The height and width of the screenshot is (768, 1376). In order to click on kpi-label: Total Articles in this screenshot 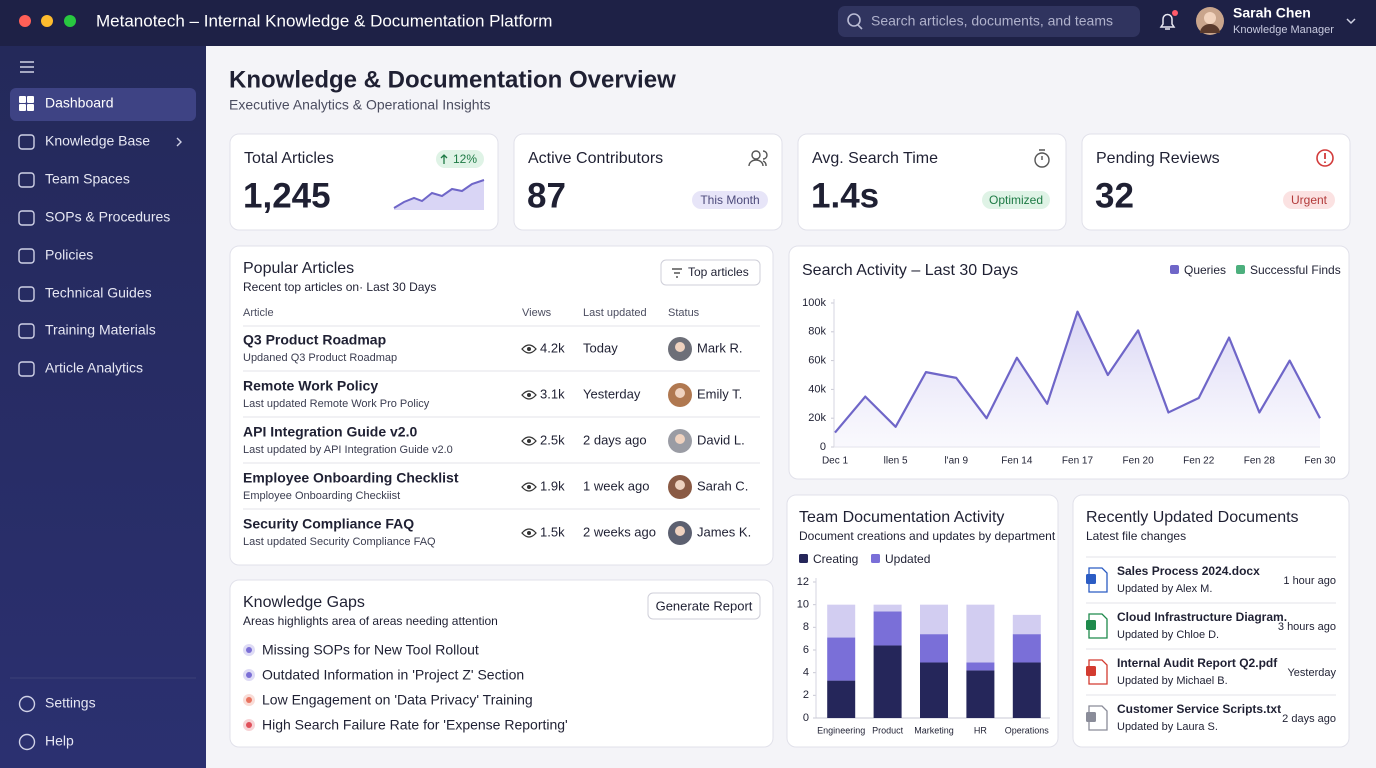, I will do `click(289, 158)`.